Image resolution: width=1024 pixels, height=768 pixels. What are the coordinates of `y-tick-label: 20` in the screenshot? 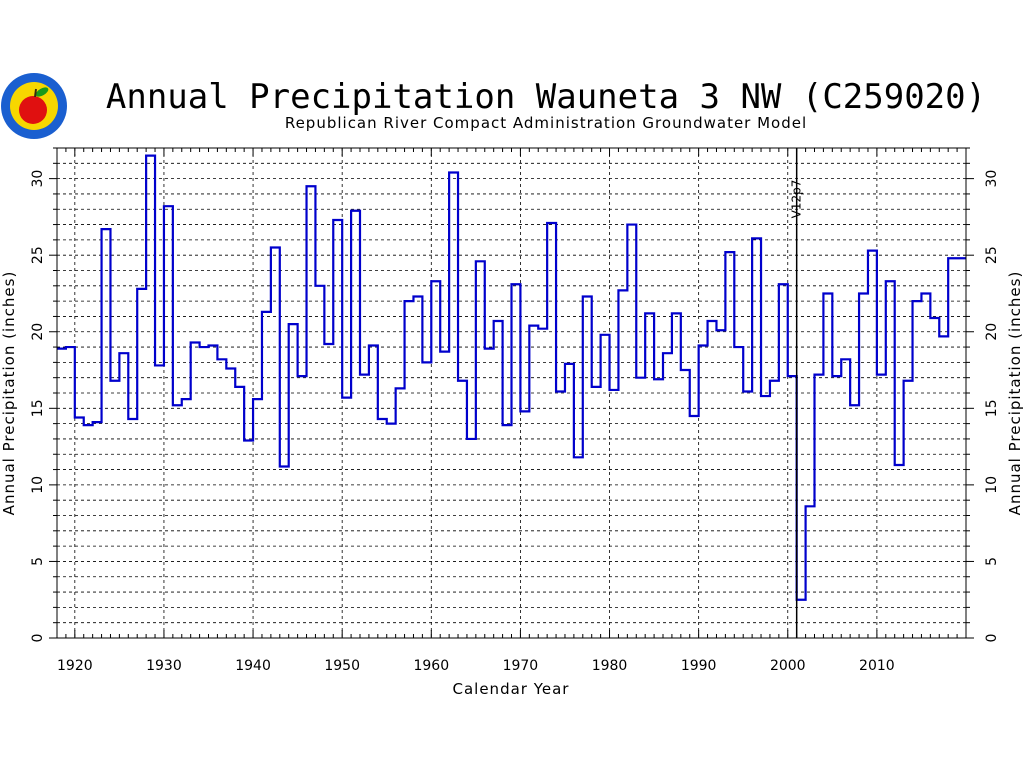 It's located at (38, 332).